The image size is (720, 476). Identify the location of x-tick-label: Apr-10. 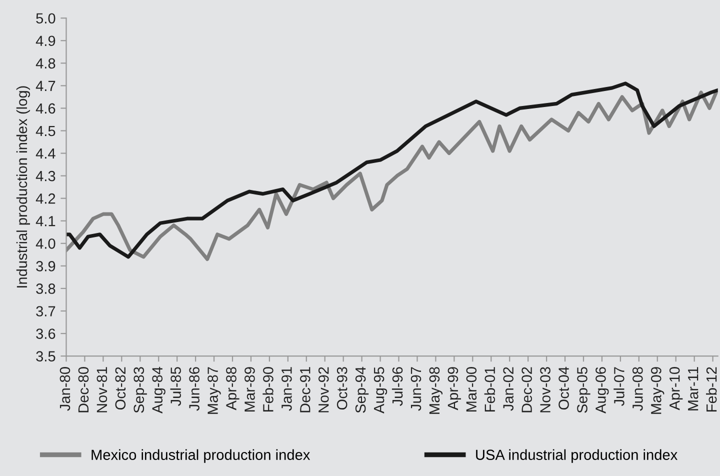
(676, 388).